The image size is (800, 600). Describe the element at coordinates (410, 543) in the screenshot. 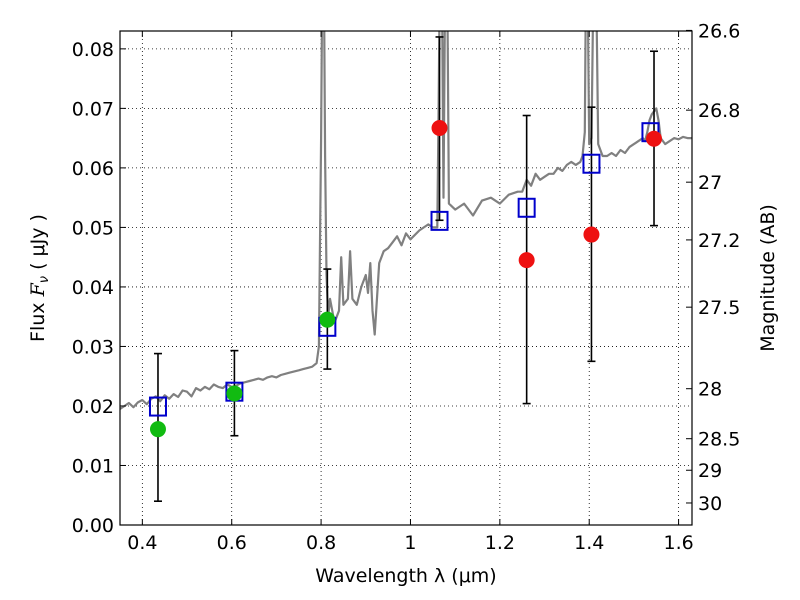

I see `x-tick-label: 1` at that location.